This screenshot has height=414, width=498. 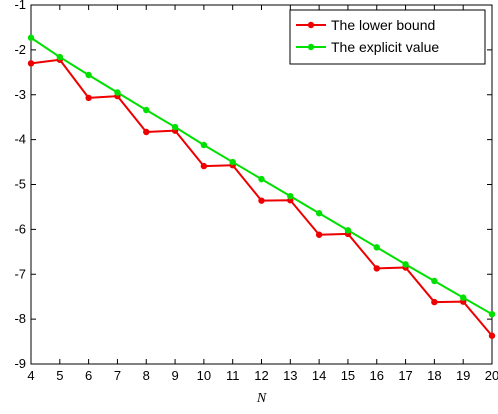 I want to click on x-tick-label: 20, so click(x=491, y=375).